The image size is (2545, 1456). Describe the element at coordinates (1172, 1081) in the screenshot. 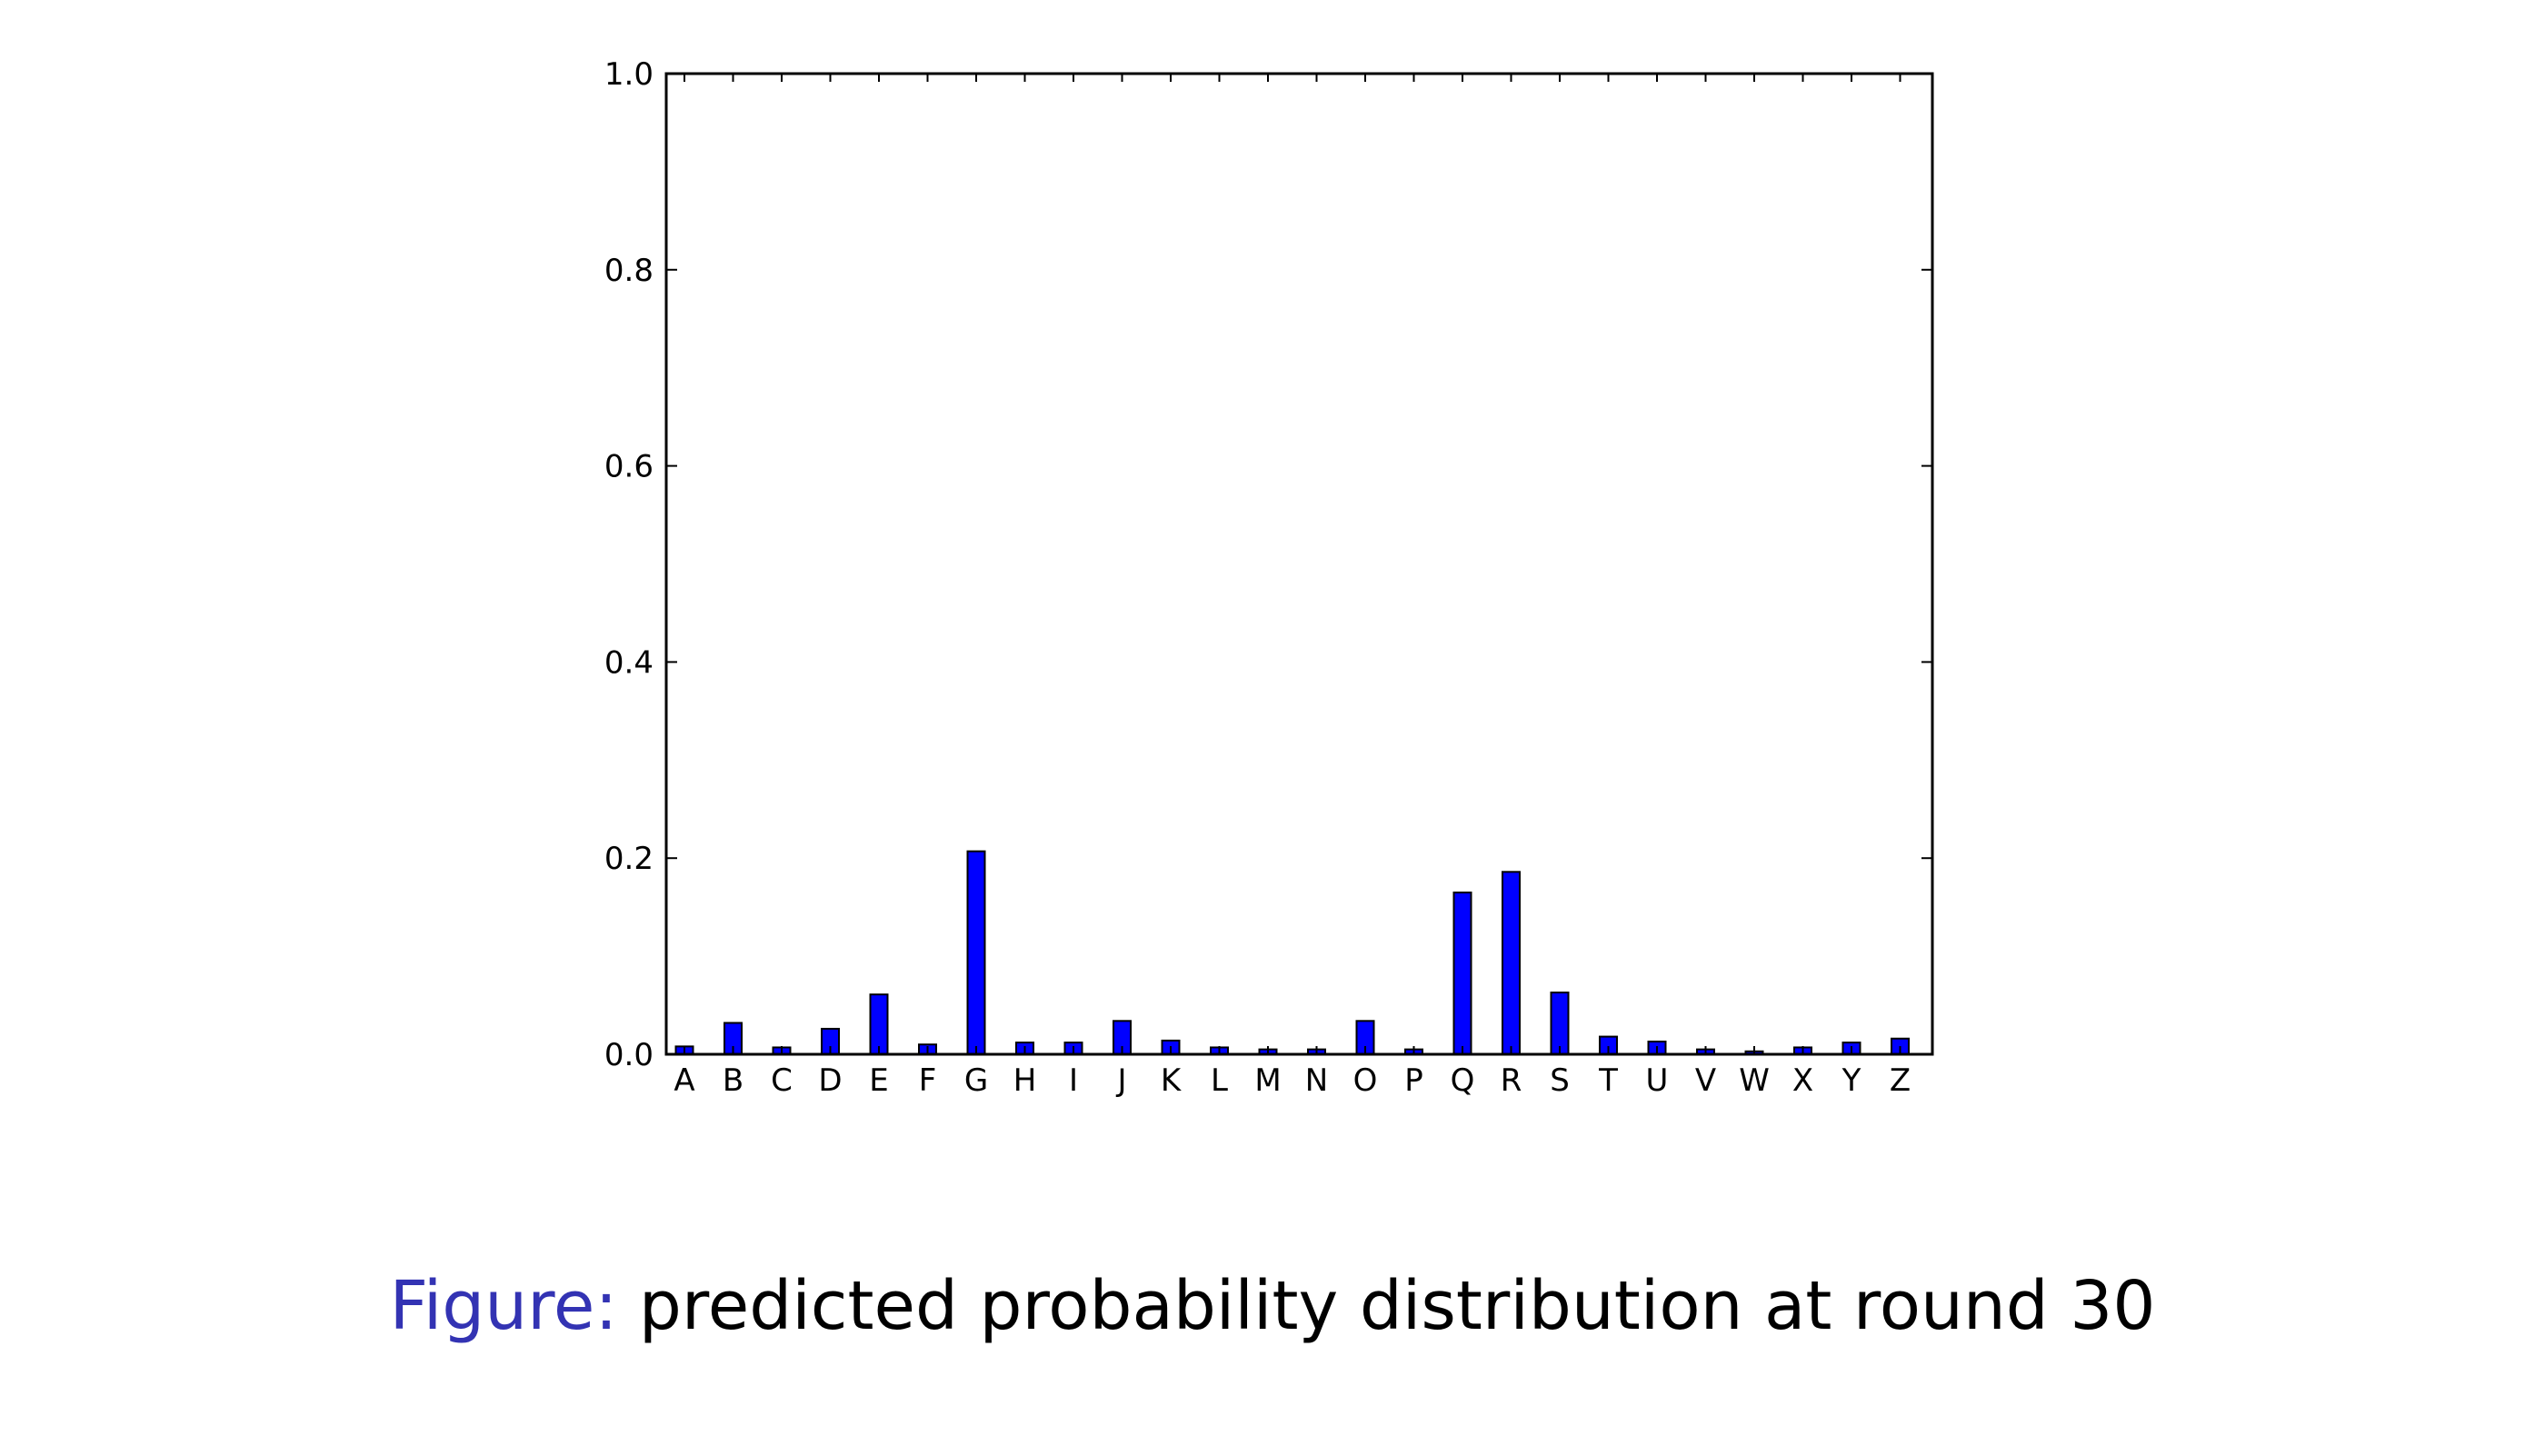

I see `x-tick-label: K` at that location.